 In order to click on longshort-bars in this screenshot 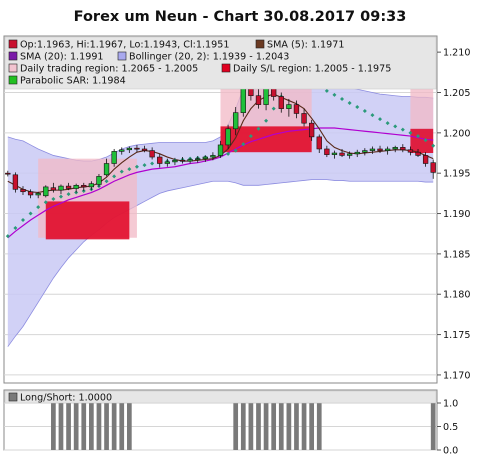, I will do `click(243, 426)`.